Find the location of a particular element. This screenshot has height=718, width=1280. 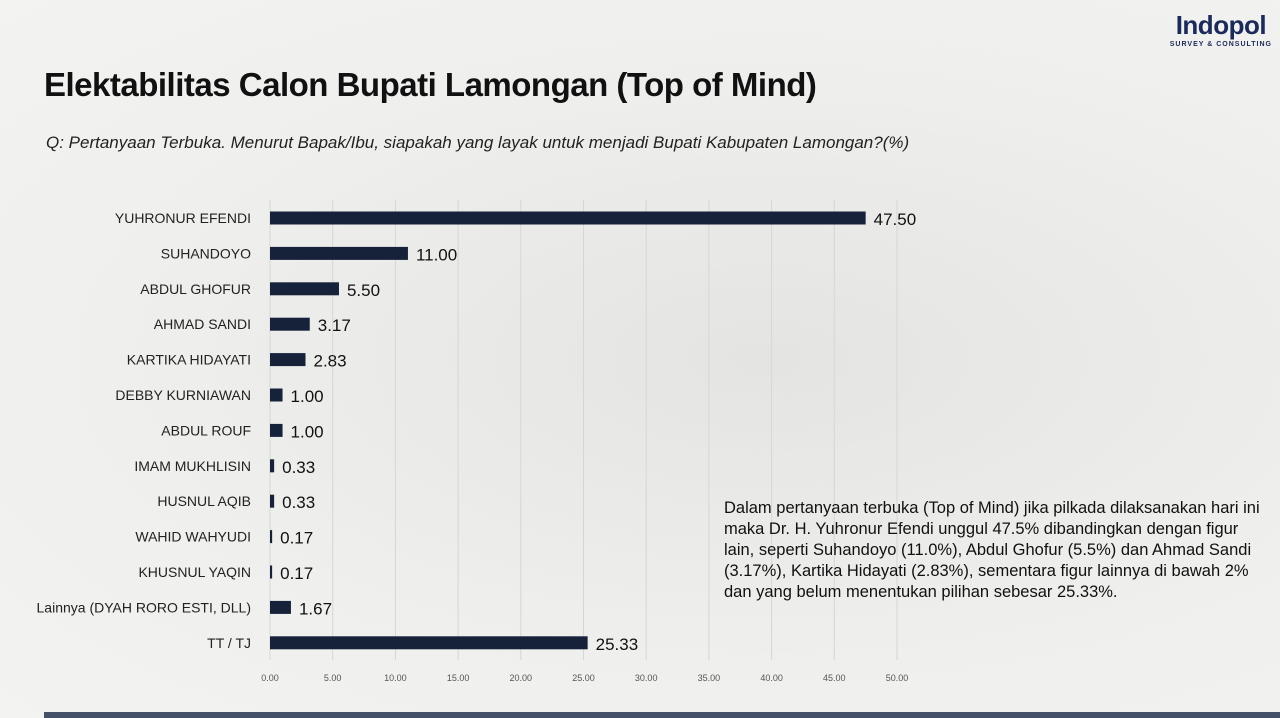

category-label: ABDUL GHOFUR is located at coordinates (195, 289).